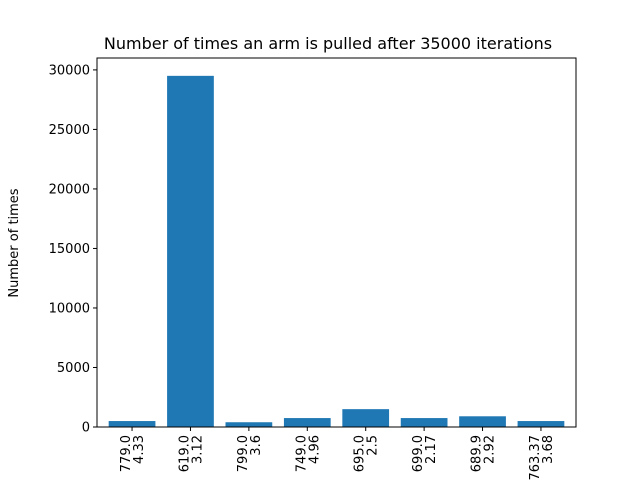 The width and height of the screenshot is (640, 480). I want to click on x-tick-label: 763.37, so click(535, 457).